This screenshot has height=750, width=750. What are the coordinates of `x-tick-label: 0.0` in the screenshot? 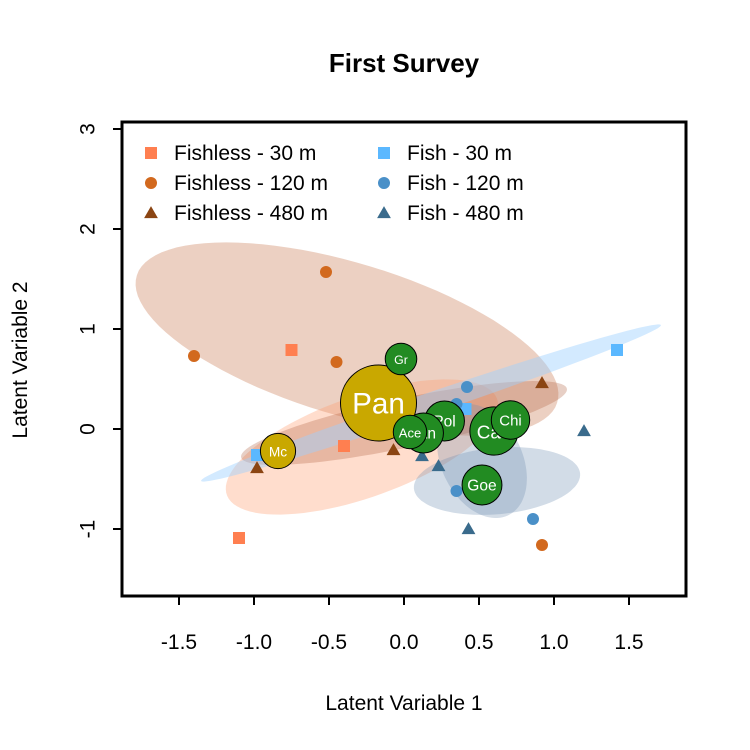 It's located at (403, 642).